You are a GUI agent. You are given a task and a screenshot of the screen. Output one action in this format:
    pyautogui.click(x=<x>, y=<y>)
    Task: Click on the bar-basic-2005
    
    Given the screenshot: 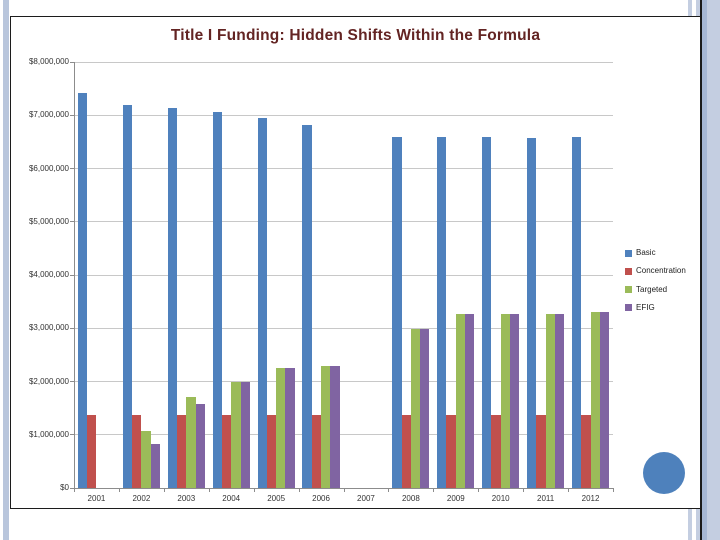 What is the action you would take?
    pyautogui.click(x=262, y=303)
    